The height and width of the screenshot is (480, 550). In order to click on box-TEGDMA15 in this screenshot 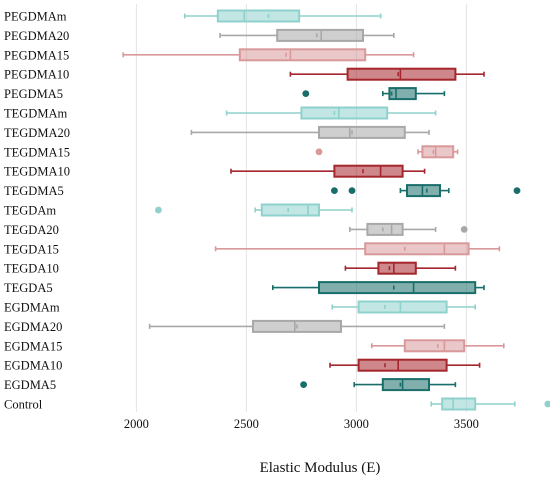, I will do `click(387, 152)`.